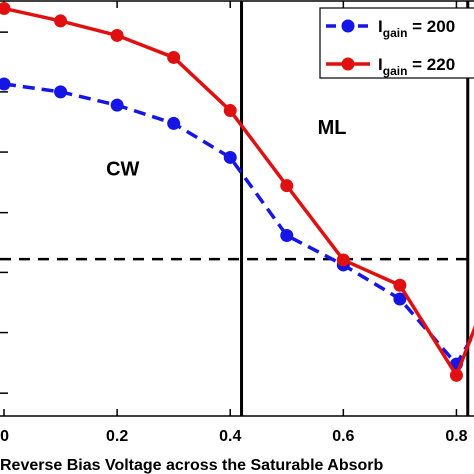 The width and height of the screenshot is (474, 474). What do you see at coordinates (4, 436) in the screenshot?
I see `x-tick-label-0: 0` at bounding box center [4, 436].